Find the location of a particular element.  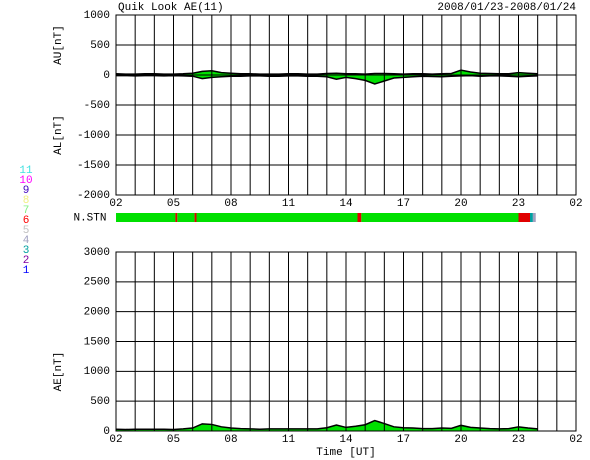

y-axis-label: AE[nT] is located at coordinates (59, 372).